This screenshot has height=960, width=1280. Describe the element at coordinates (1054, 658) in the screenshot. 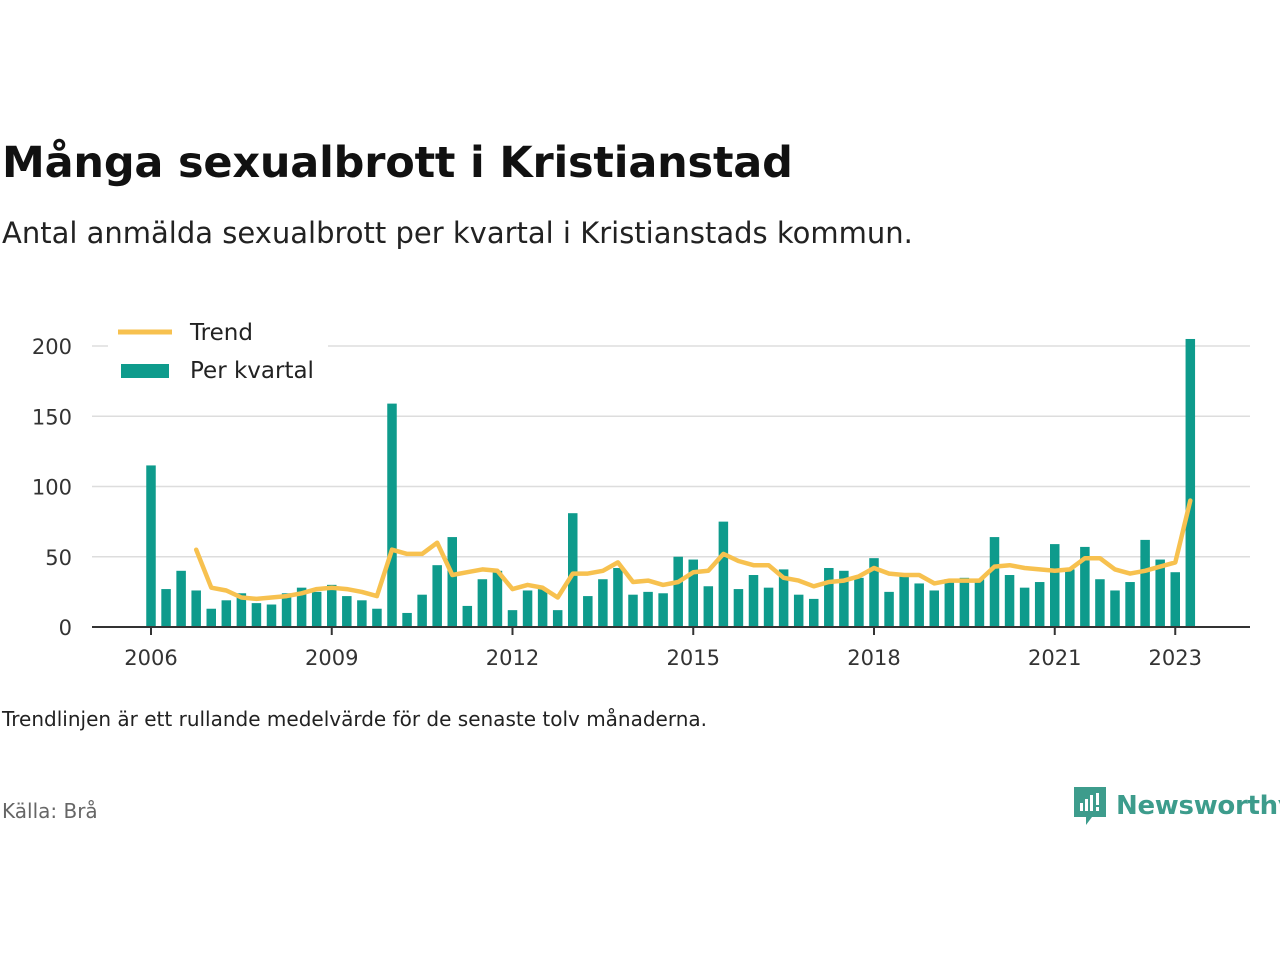

I see `x-tick-label: 2021` at that location.